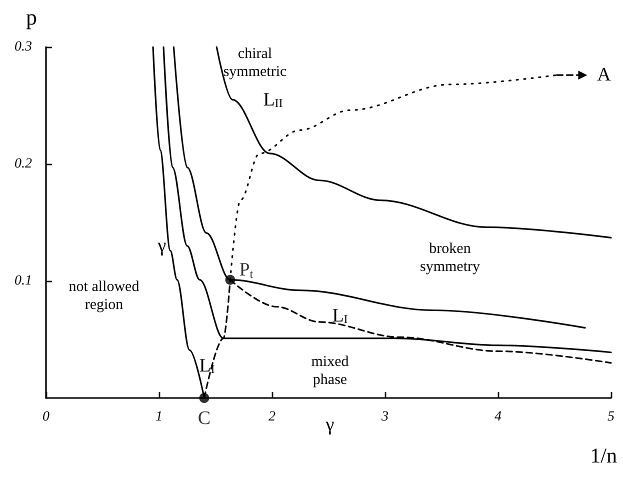 This screenshot has height=480, width=623. Describe the element at coordinates (340, 316) in the screenshot. I see `annotation: LI` at that location.